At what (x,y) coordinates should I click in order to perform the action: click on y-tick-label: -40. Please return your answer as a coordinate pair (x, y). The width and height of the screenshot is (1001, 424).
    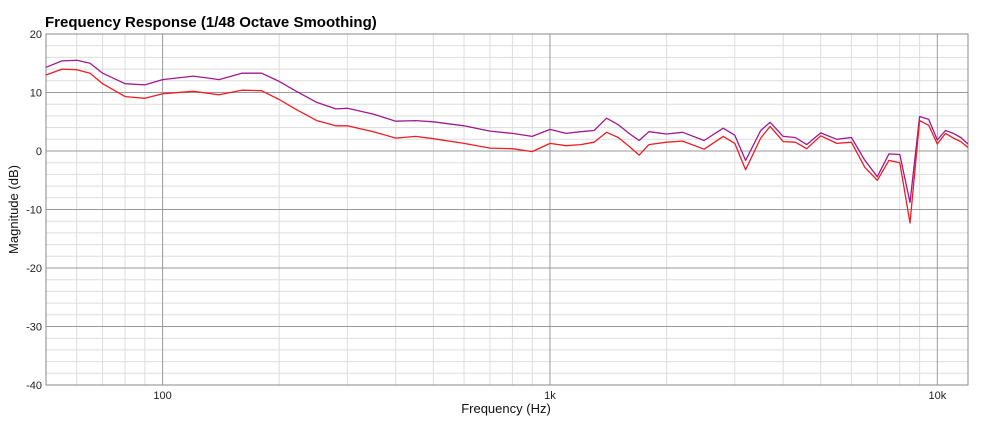
    Looking at the image, I should click on (34, 386).